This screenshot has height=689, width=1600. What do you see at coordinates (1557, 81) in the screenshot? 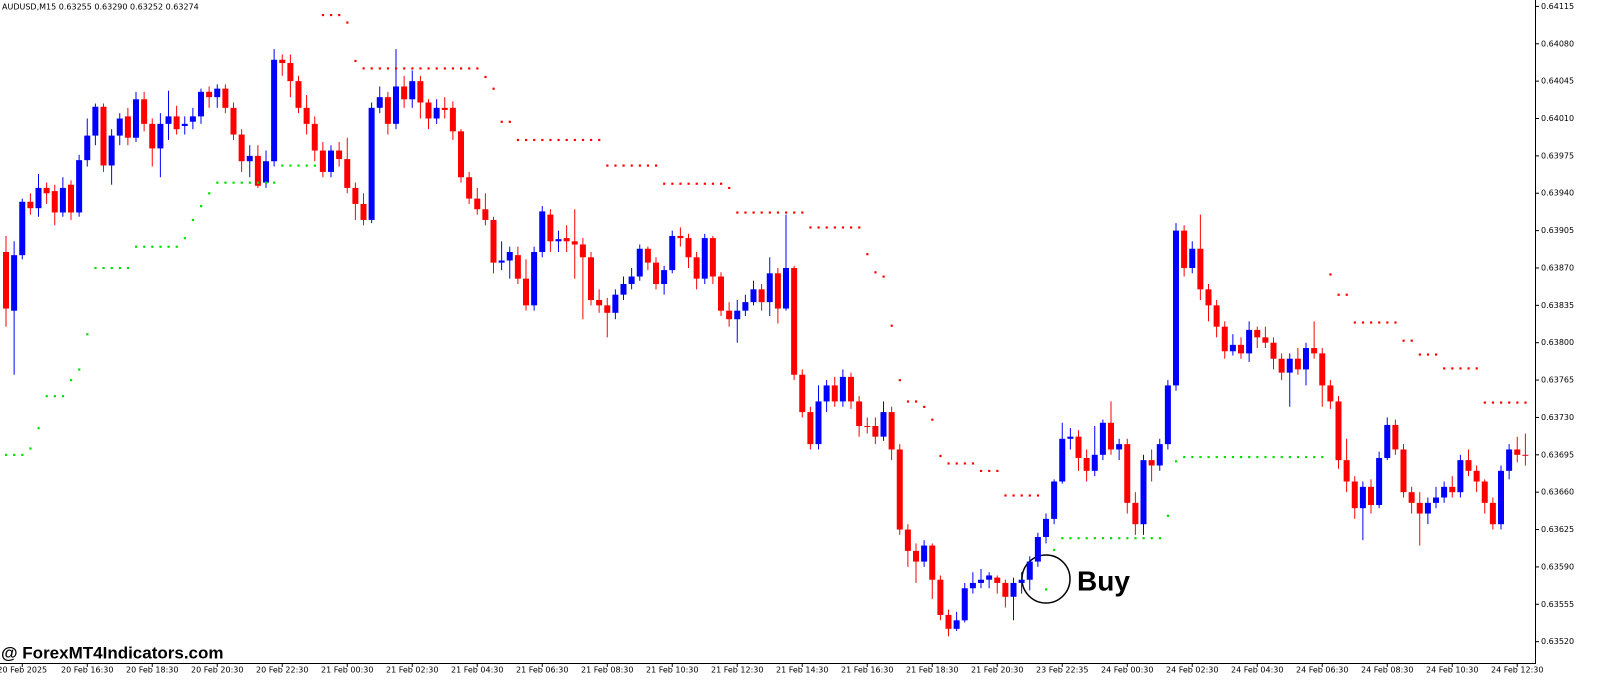
I see `y-tick-label: 0.64045` at bounding box center [1557, 81].